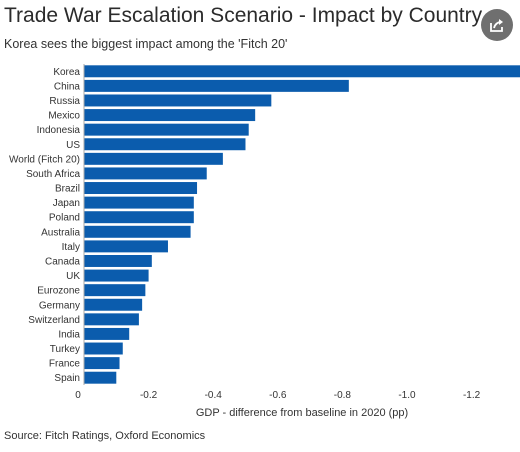  Describe the element at coordinates (59, 130) in the screenshot. I see `category-label: Indonesia` at that location.